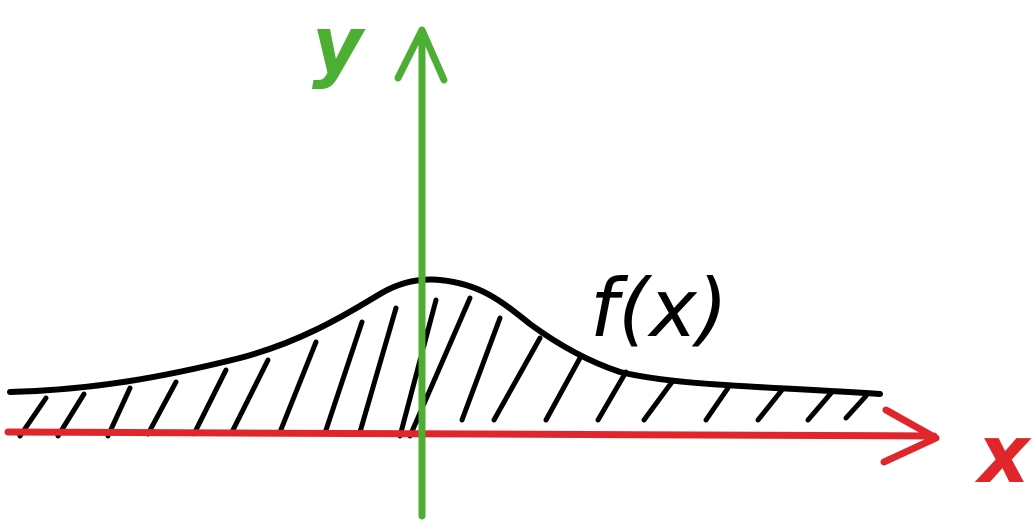  Describe the element at coordinates (659, 308) in the screenshot. I see `curve-label: f(x)` at that location.